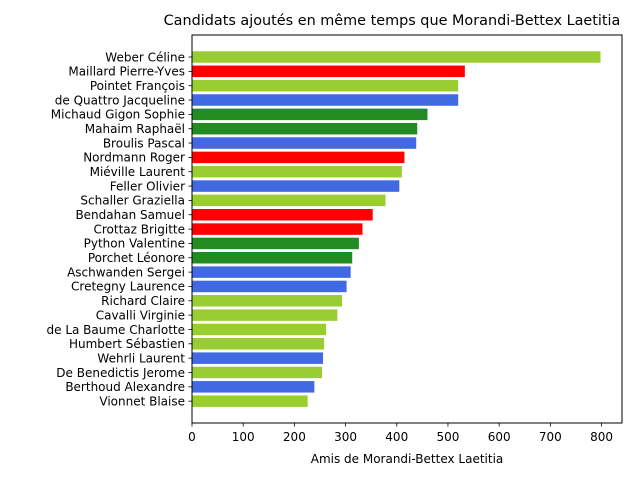 This screenshot has height=480, width=640. What do you see at coordinates (499, 437) in the screenshot?
I see `x-tick-label: 600` at bounding box center [499, 437].